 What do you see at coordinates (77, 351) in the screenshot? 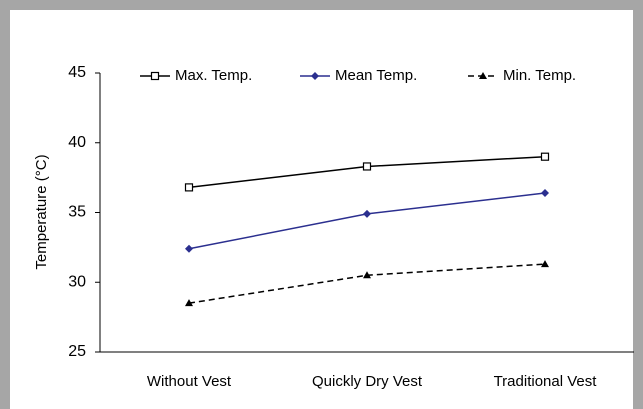
I see `y-tick-label: 25` at bounding box center [77, 351].